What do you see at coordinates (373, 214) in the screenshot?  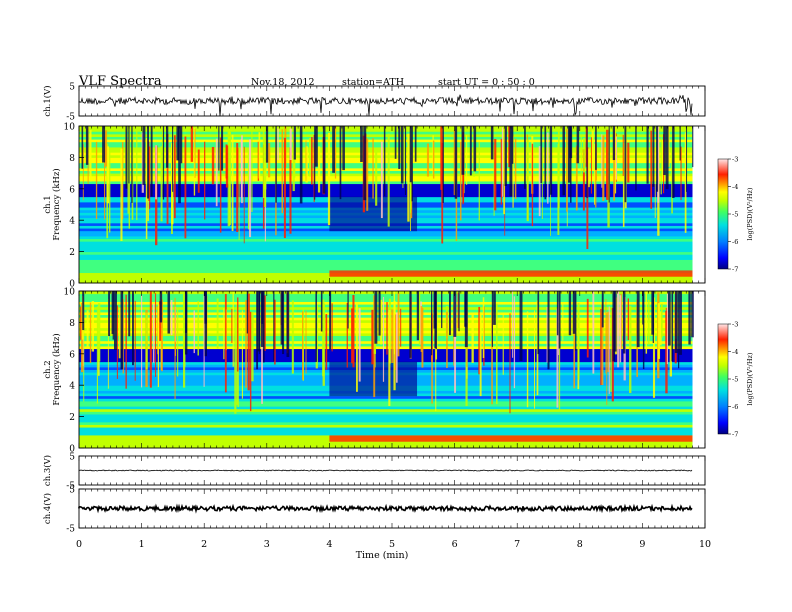 I see `spectrogram-dim-region` at bounding box center [373, 214].